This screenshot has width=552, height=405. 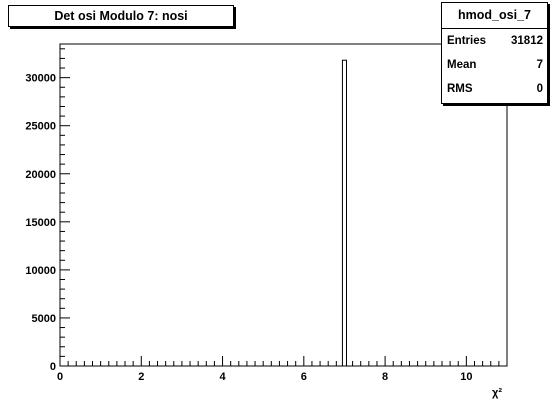 I want to click on stats-label: Mean, so click(x=462, y=65).